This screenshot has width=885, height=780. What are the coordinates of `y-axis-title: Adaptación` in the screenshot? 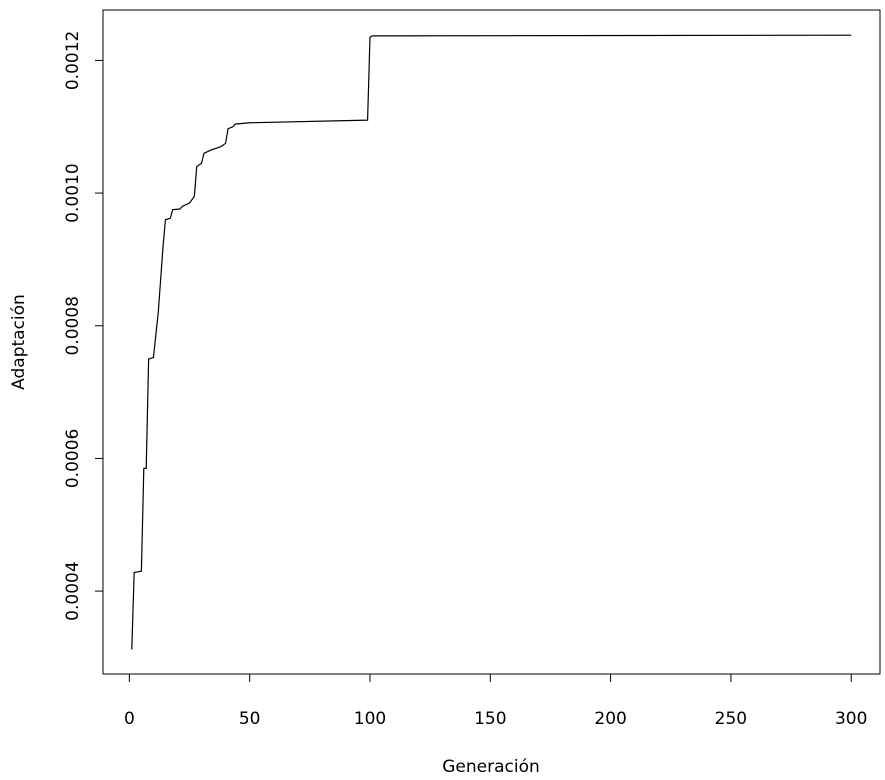 It's located at (19, 342).